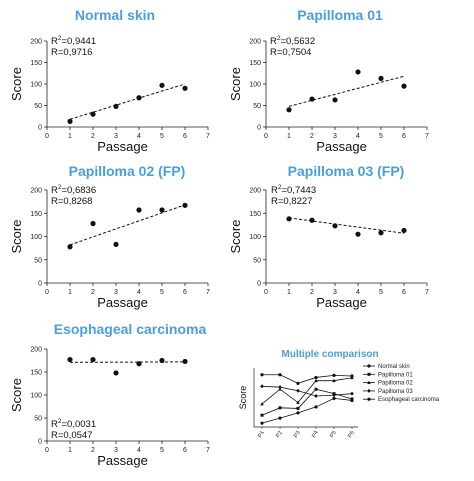 Image resolution: width=474 pixels, height=481 pixels. I want to click on stat-1: R=0,0547, so click(71, 435).